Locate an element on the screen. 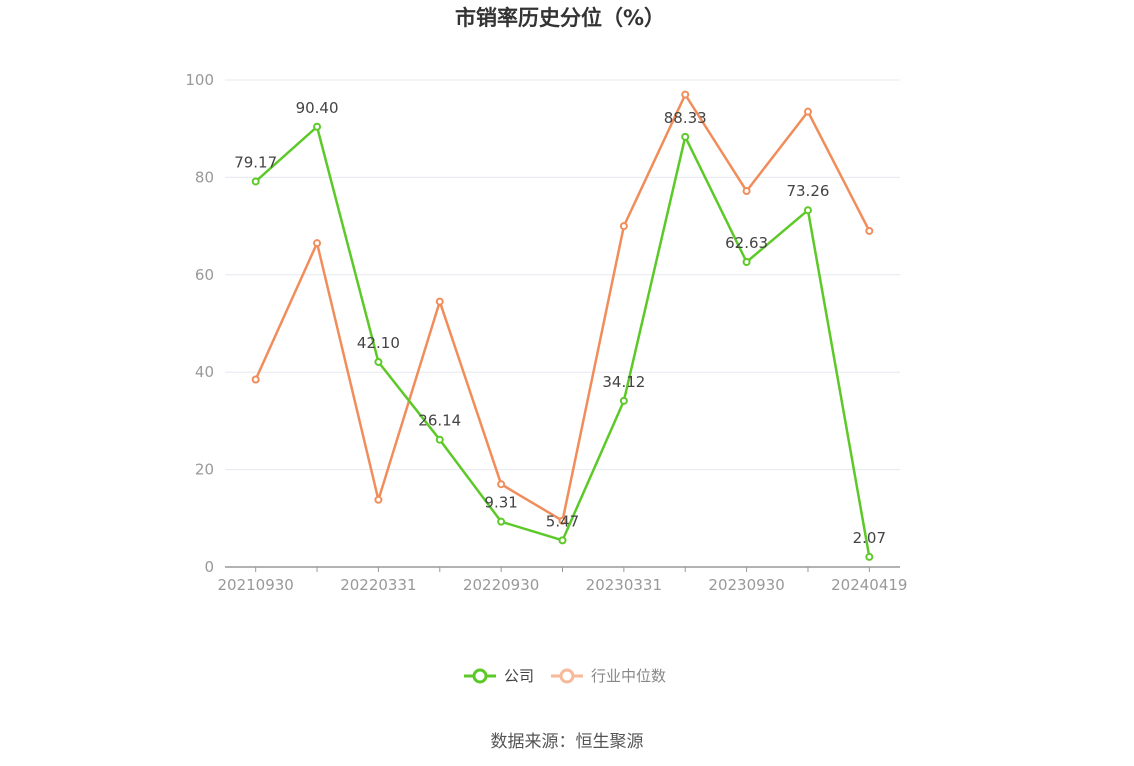  legend-marker-industry is located at coordinates (567, 676).